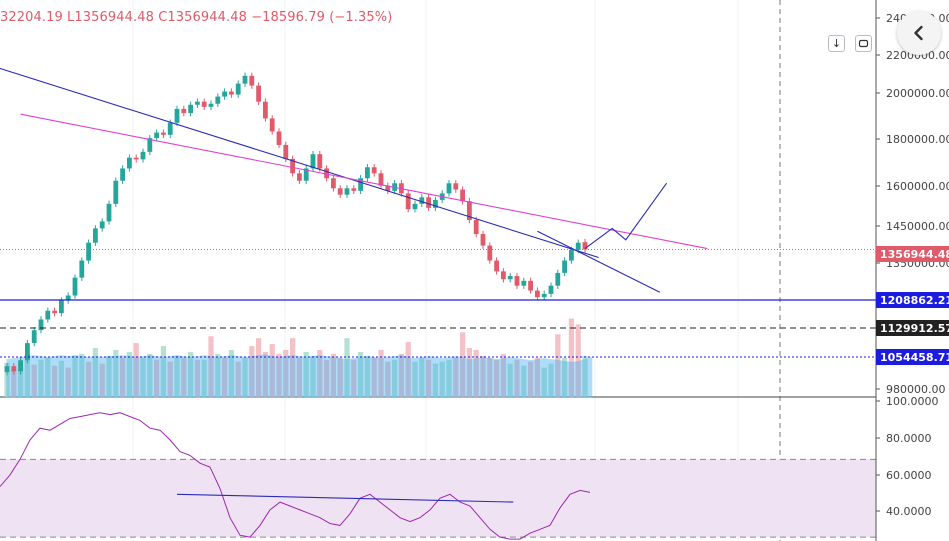 This screenshot has height=541, width=949. I want to click on fullscreen-icon, so click(863, 43).